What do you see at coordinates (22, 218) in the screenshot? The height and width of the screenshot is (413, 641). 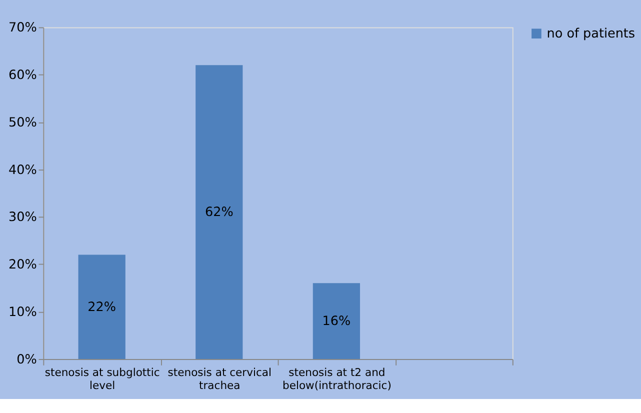 I see `y-tick-label: 30%` at bounding box center [22, 218].